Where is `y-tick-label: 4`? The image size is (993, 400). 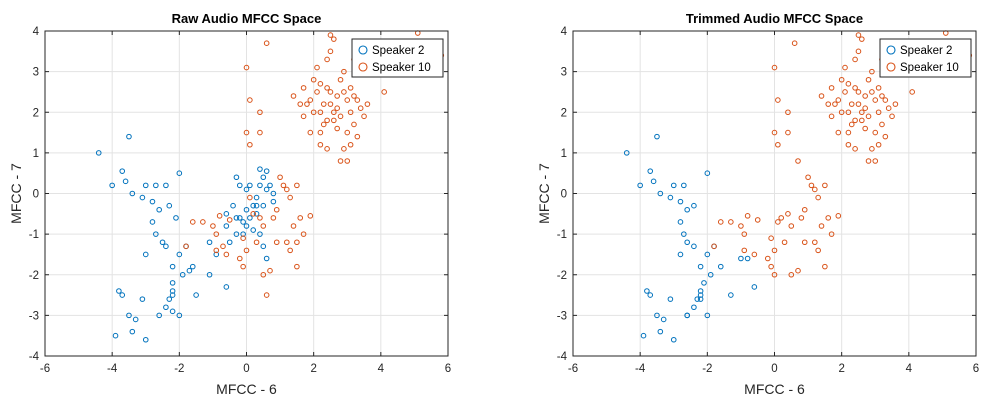
y-tick-label: 4 is located at coordinates (36, 32).